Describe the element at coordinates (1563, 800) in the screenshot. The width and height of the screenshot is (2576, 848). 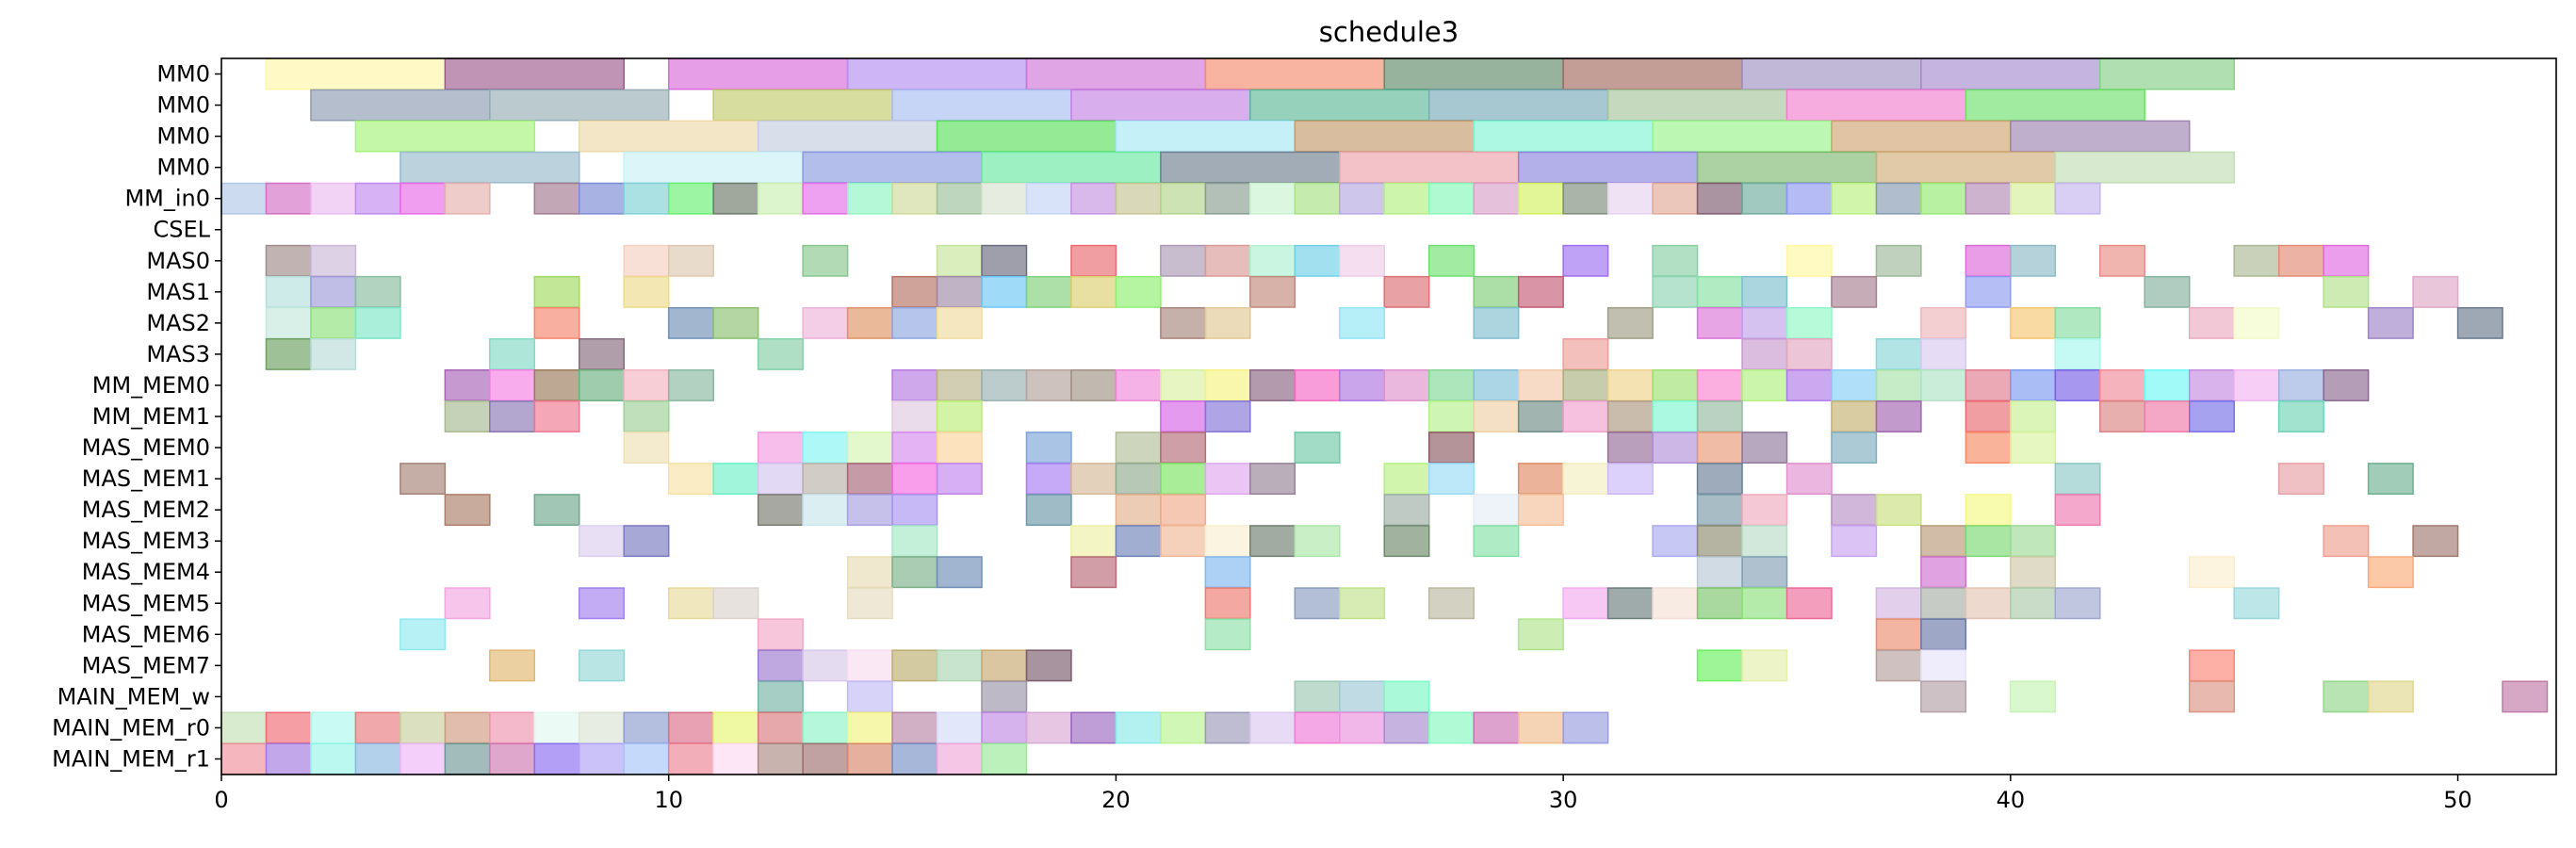
I see `x-tick-label: 30` at that location.